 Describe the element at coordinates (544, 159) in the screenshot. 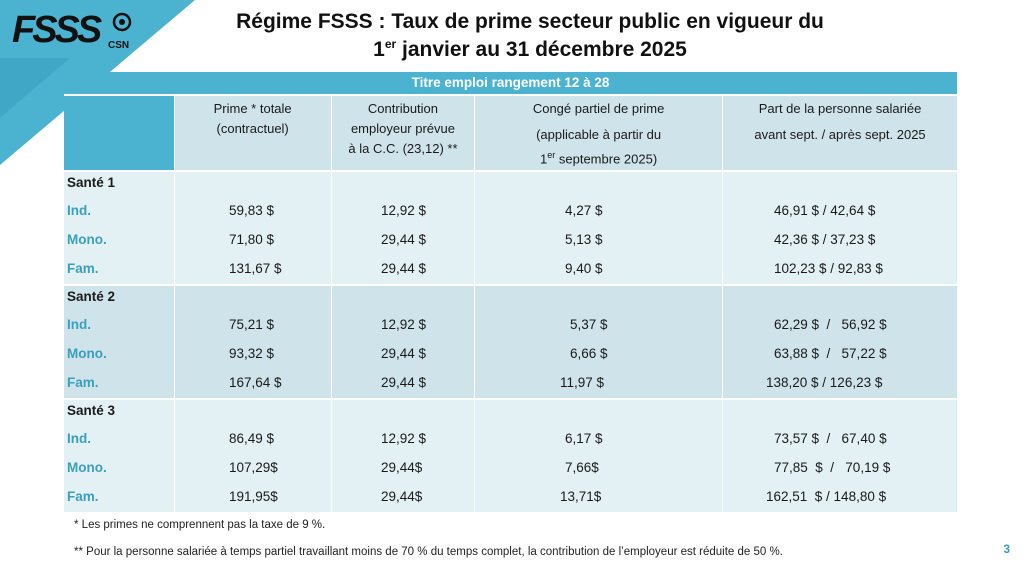

I see `header-conge-line-3-num: 1` at that location.